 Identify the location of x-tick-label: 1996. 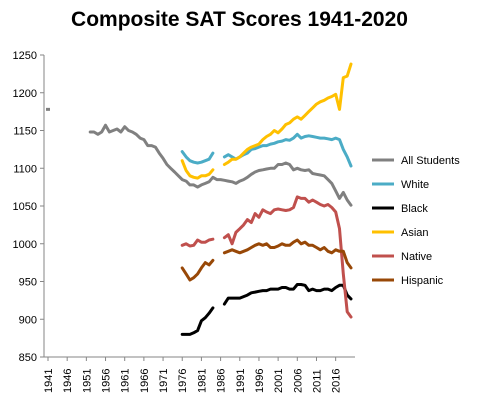
(260, 381).